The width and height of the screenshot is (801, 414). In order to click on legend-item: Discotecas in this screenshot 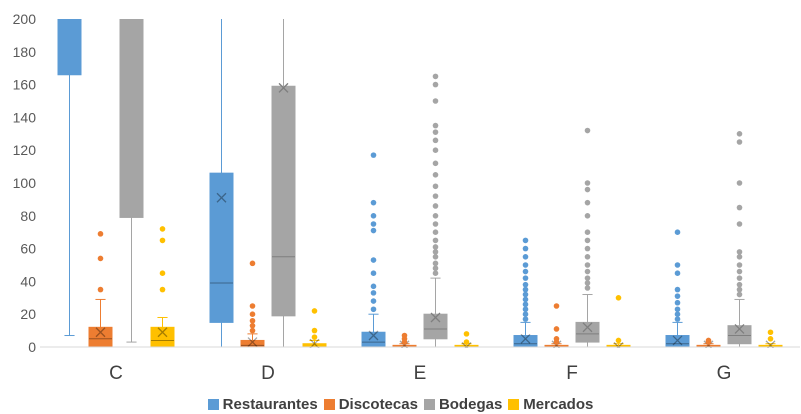, I will do `click(370, 404)`.